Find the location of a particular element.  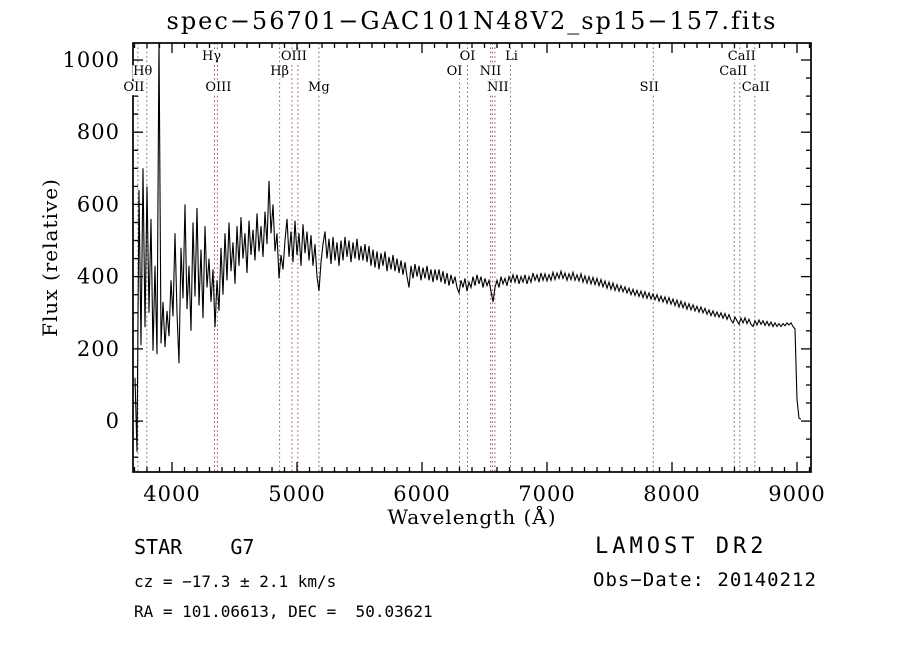

cz-text: cz = −17.3 ± 2.1 km/s is located at coordinates (235, 581).